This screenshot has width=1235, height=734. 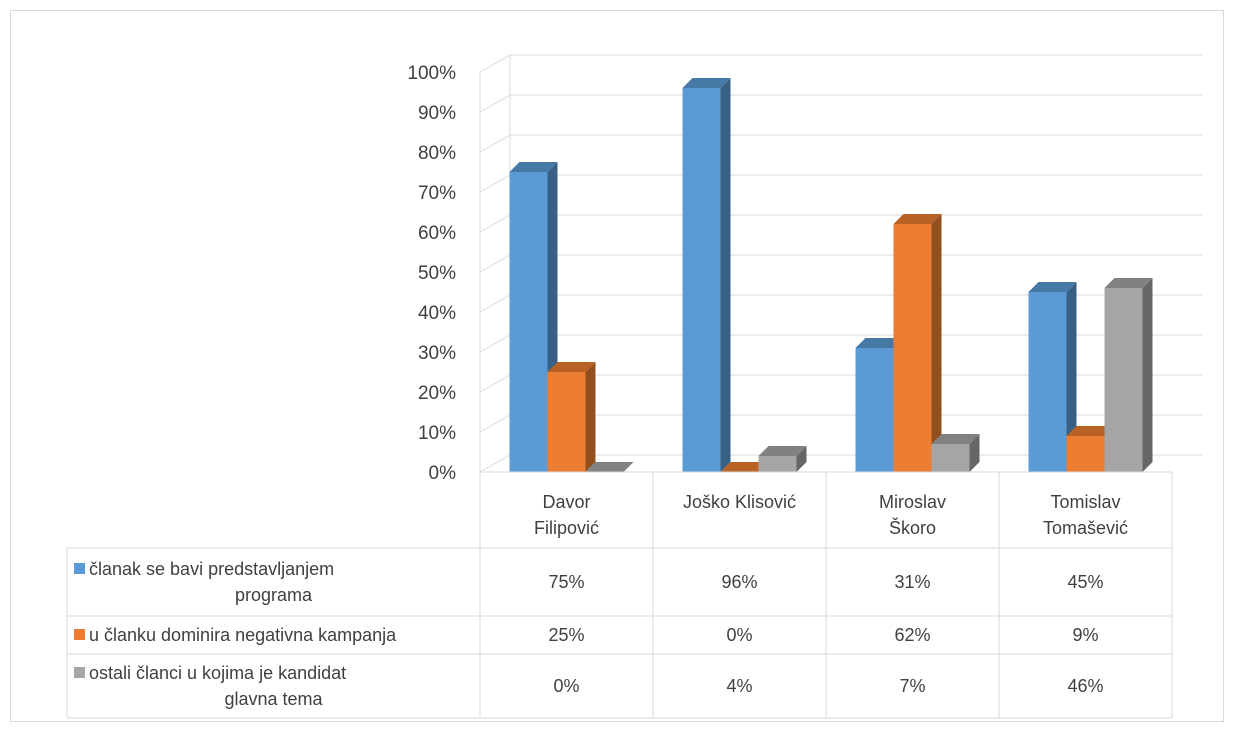 I want to click on y-tick-label: 50%, so click(x=437, y=273).